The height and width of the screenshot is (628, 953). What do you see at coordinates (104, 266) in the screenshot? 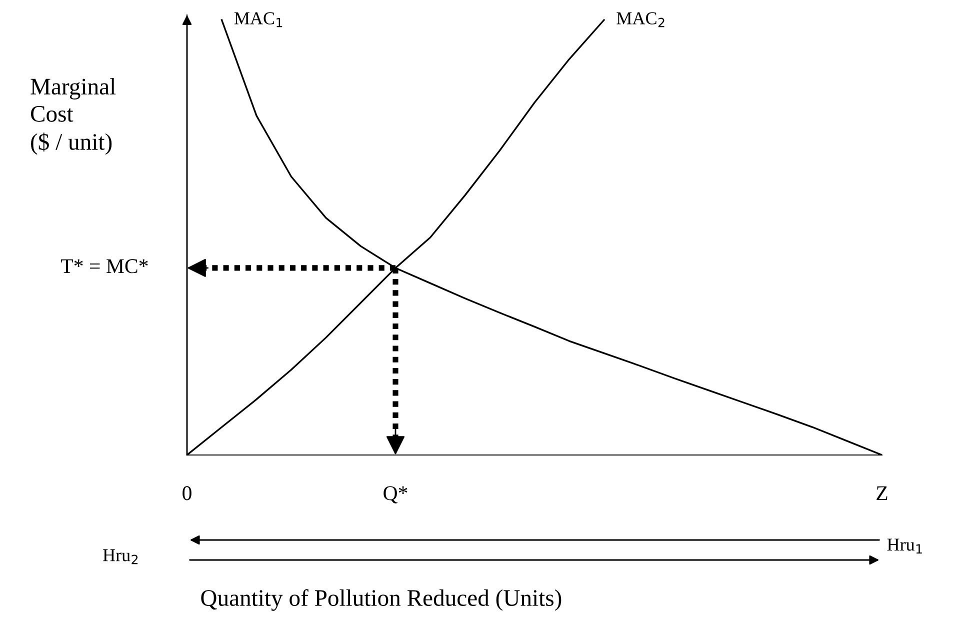
I see `ref-line-label: T* = MC*` at bounding box center [104, 266].